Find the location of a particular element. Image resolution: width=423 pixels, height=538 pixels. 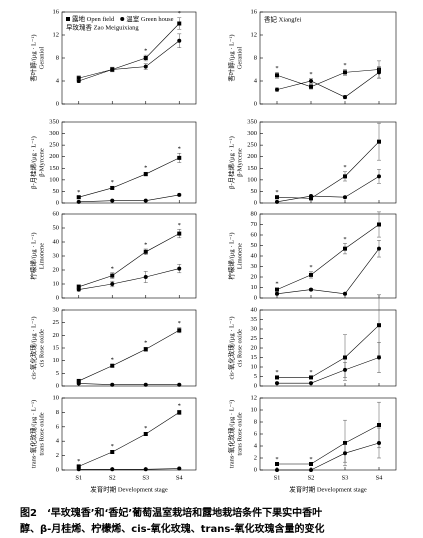

y-tick-label: 150 is located at coordinates (54, 168).